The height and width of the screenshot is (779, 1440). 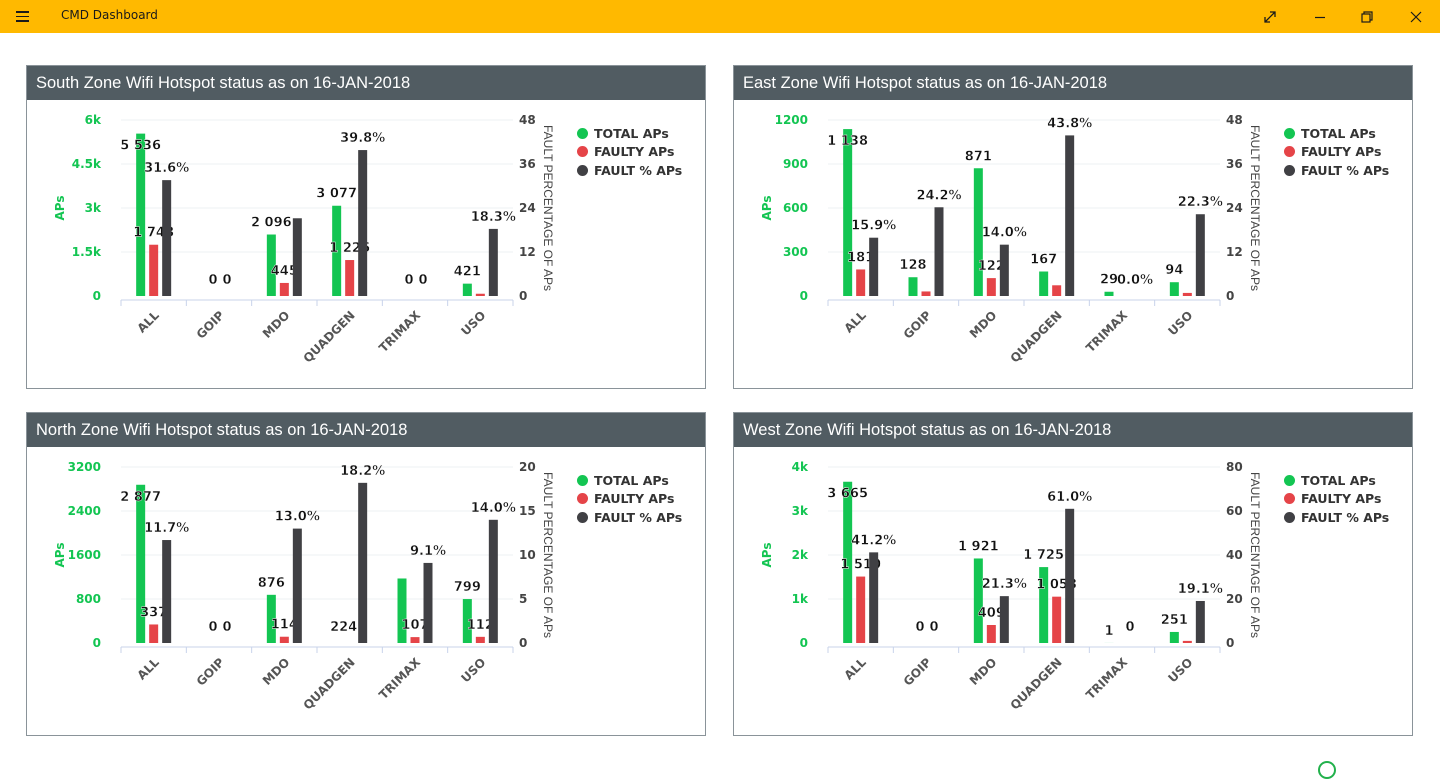 I want to click on data-label: 11.7%, so click(x=166, y=528).